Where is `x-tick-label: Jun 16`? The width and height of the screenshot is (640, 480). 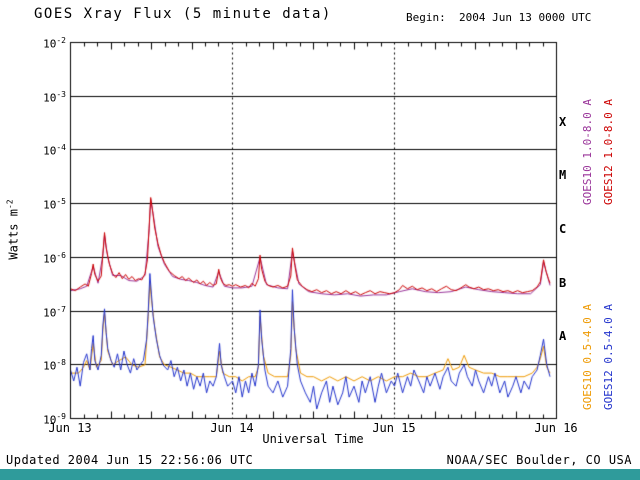 x-tick-label: Jun 16 is located at coordinates (556, 428).